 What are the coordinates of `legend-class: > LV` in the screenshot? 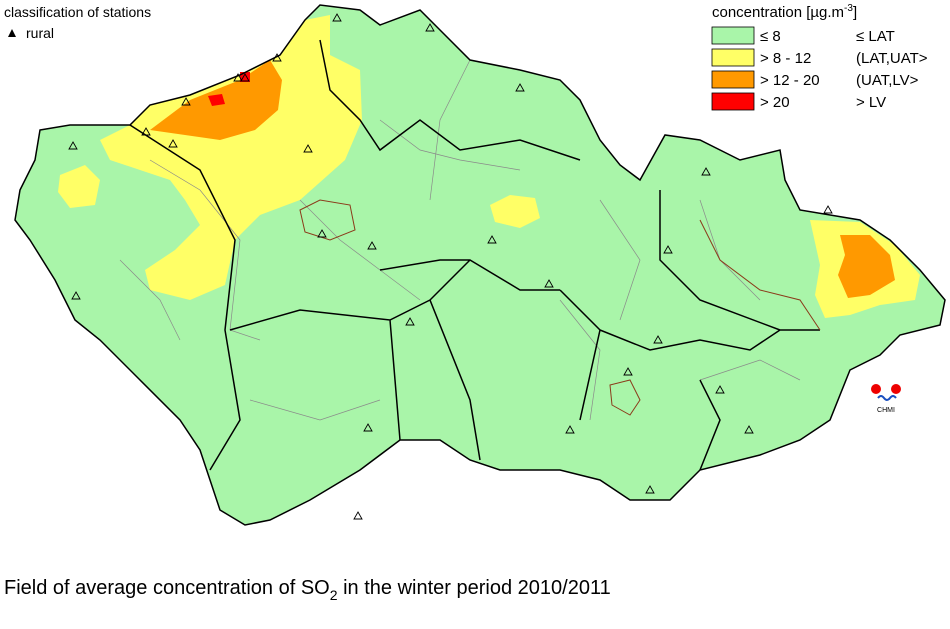 It's located at (871, 102).